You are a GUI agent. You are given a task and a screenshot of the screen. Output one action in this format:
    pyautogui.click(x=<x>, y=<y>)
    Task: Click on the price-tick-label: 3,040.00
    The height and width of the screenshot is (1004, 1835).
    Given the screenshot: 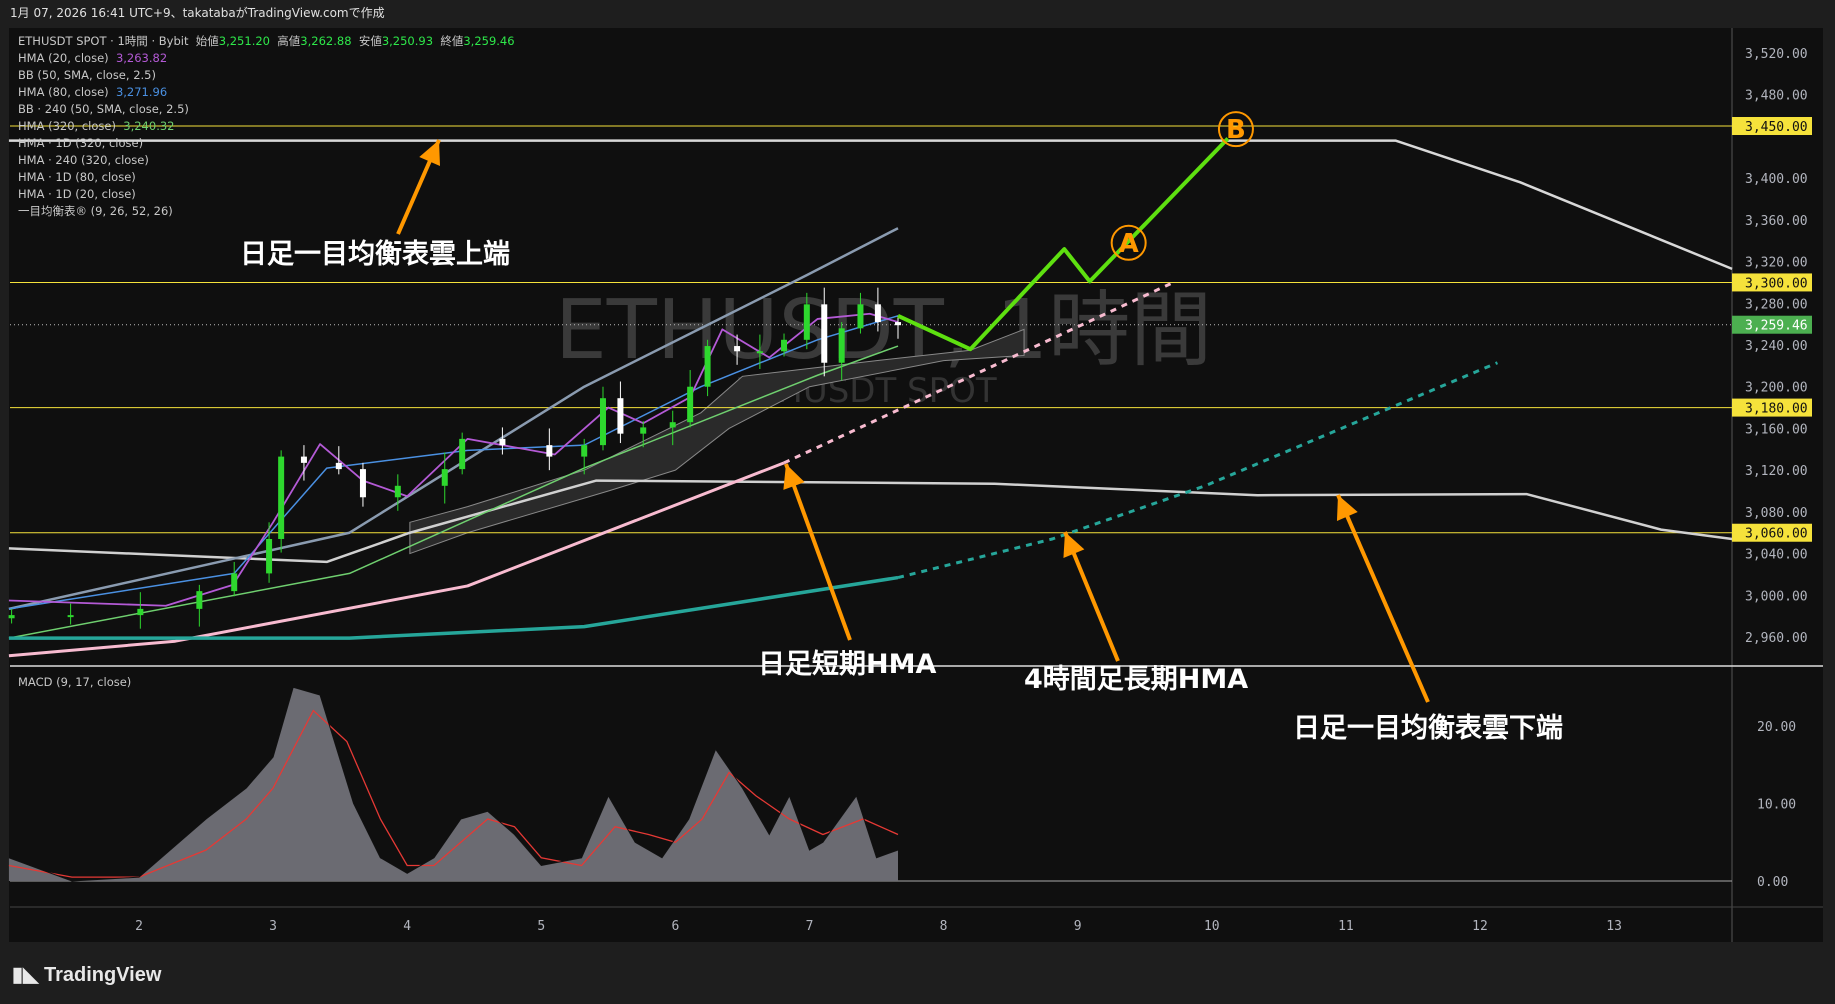 What is the action you would take?
    pyautogui.click(x=1776, y=555)
    